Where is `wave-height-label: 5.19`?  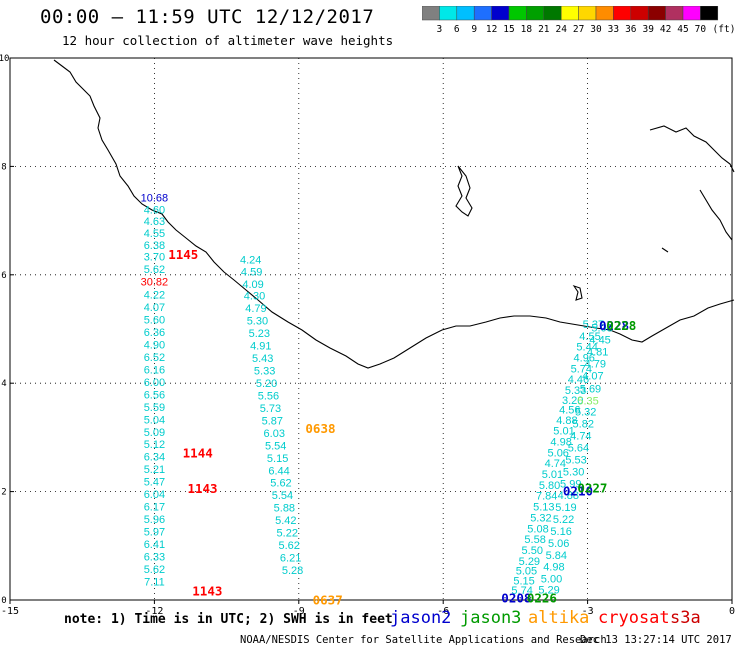 wave-height-label: 5.19 is located at coordinates (565, 508).